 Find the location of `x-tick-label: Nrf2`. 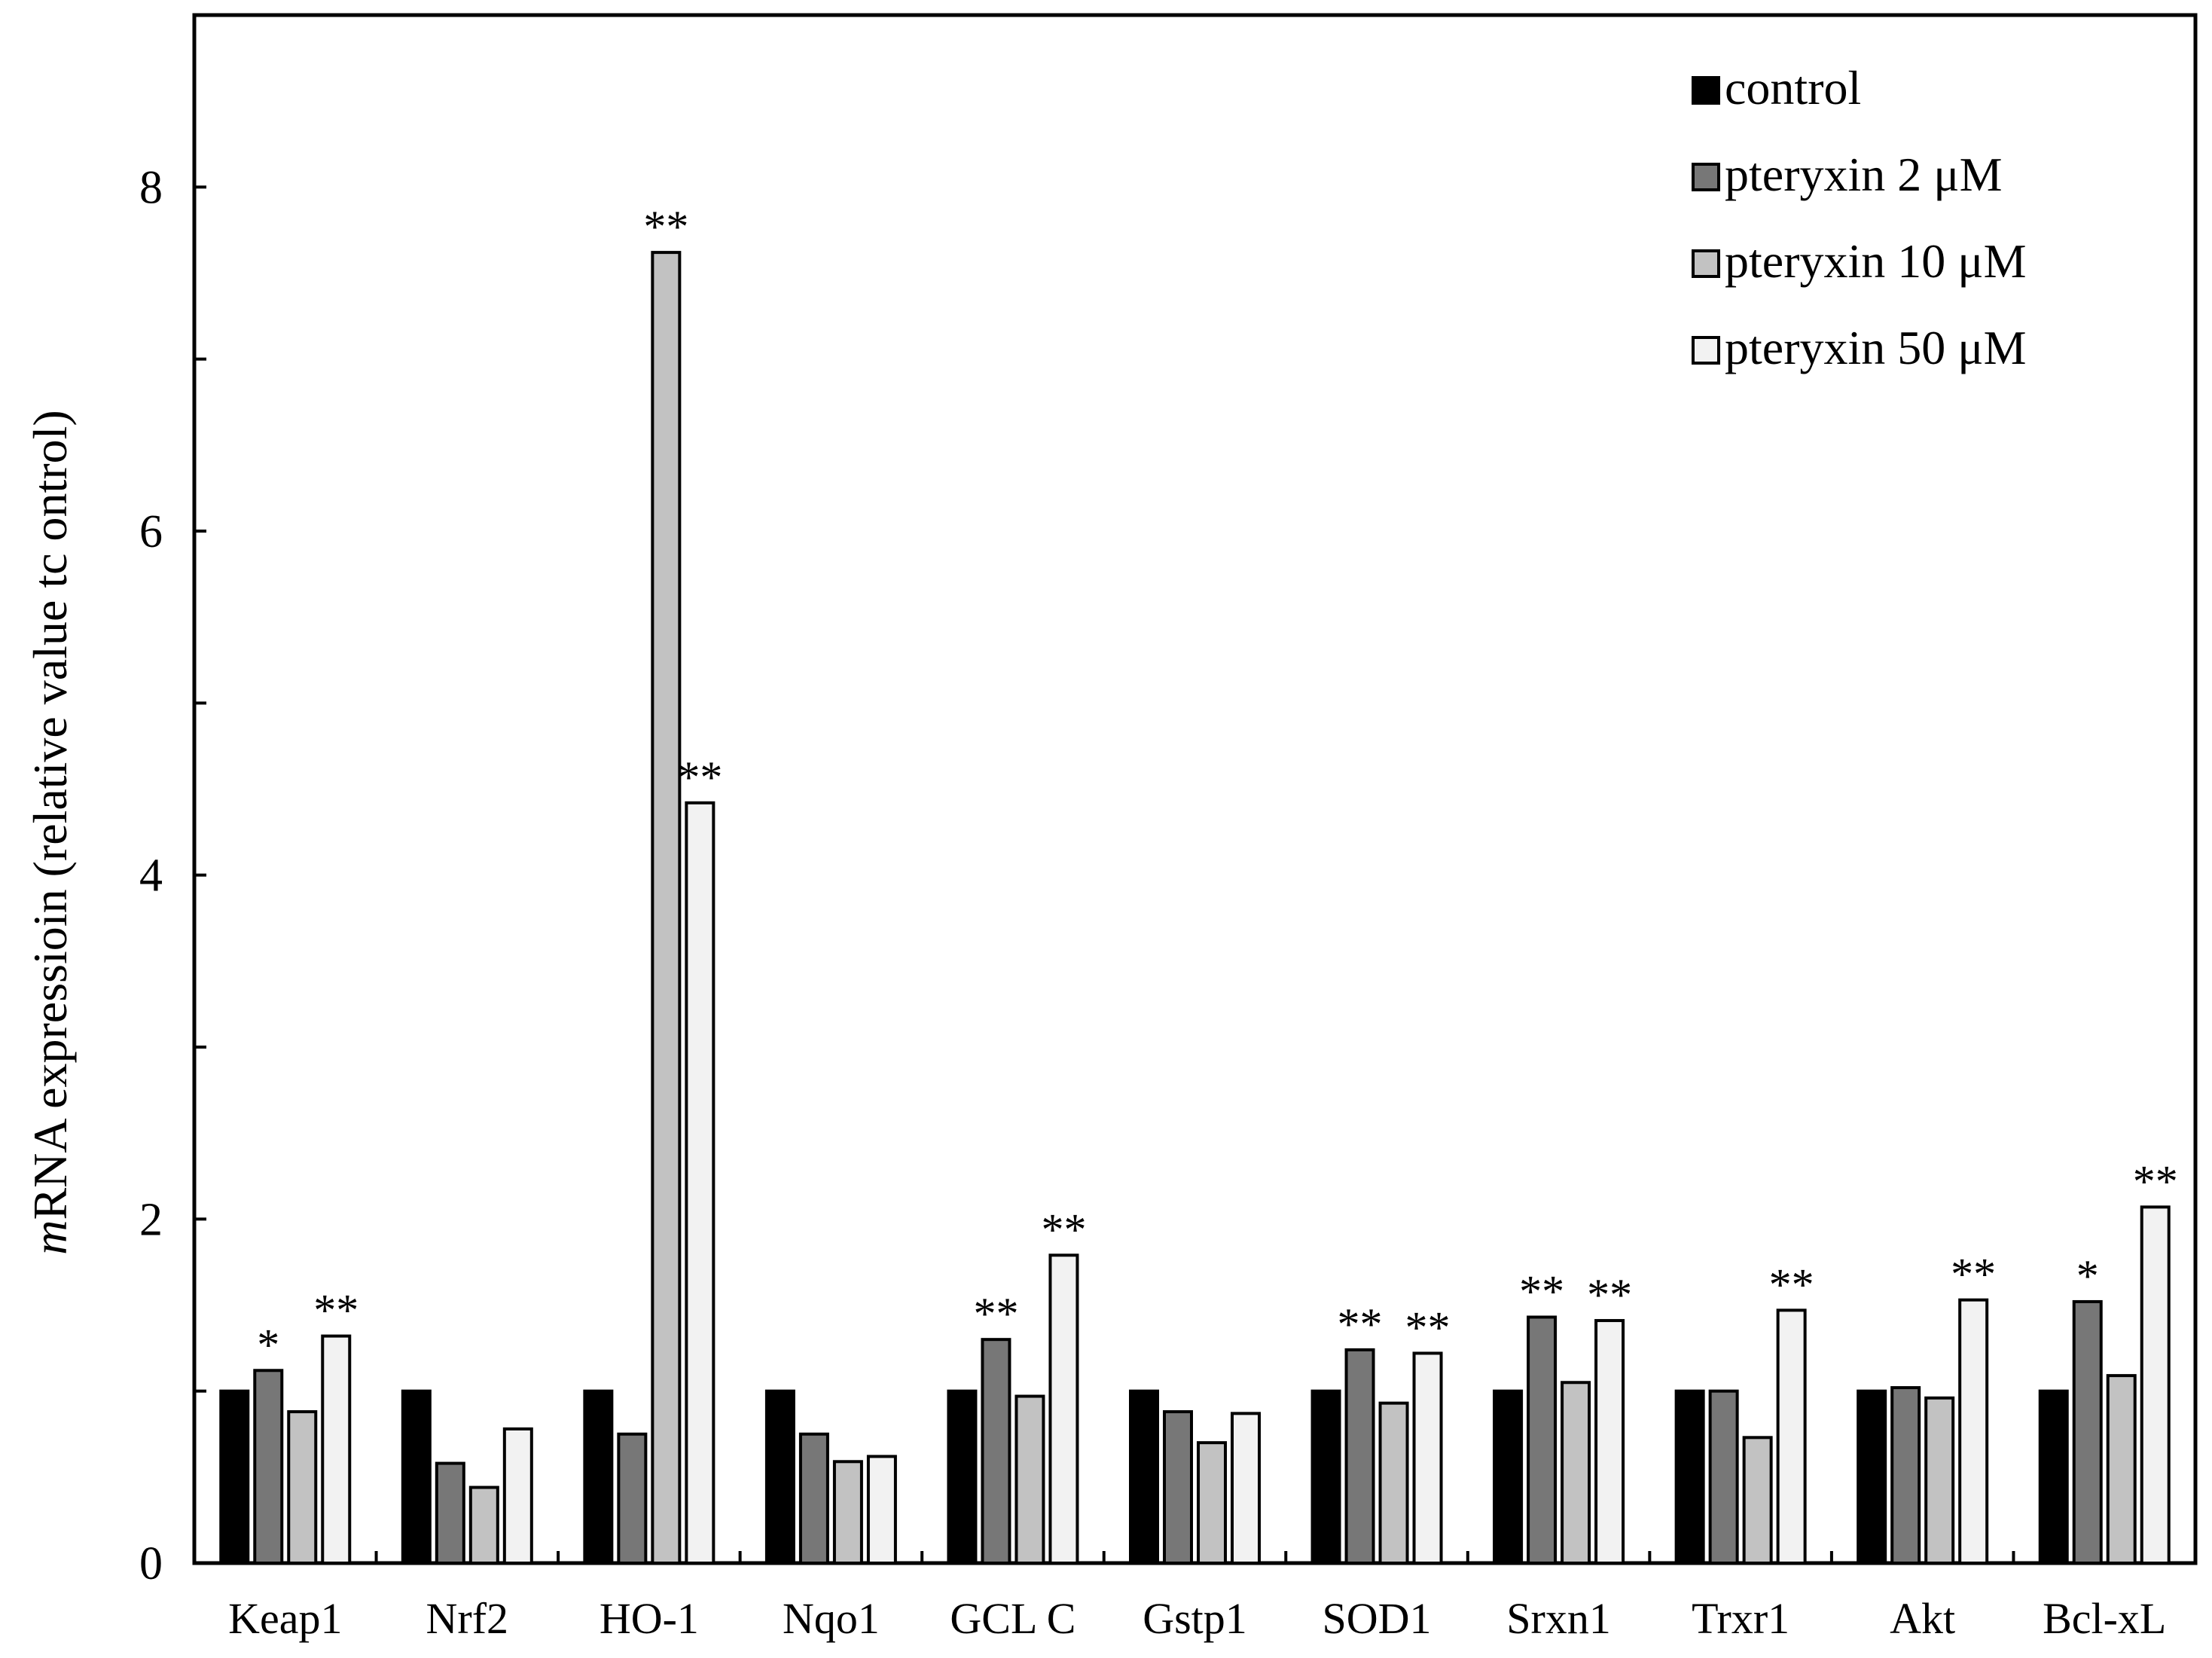

x-tick-label: Nrf2 is located at coordinates (467, 1618).